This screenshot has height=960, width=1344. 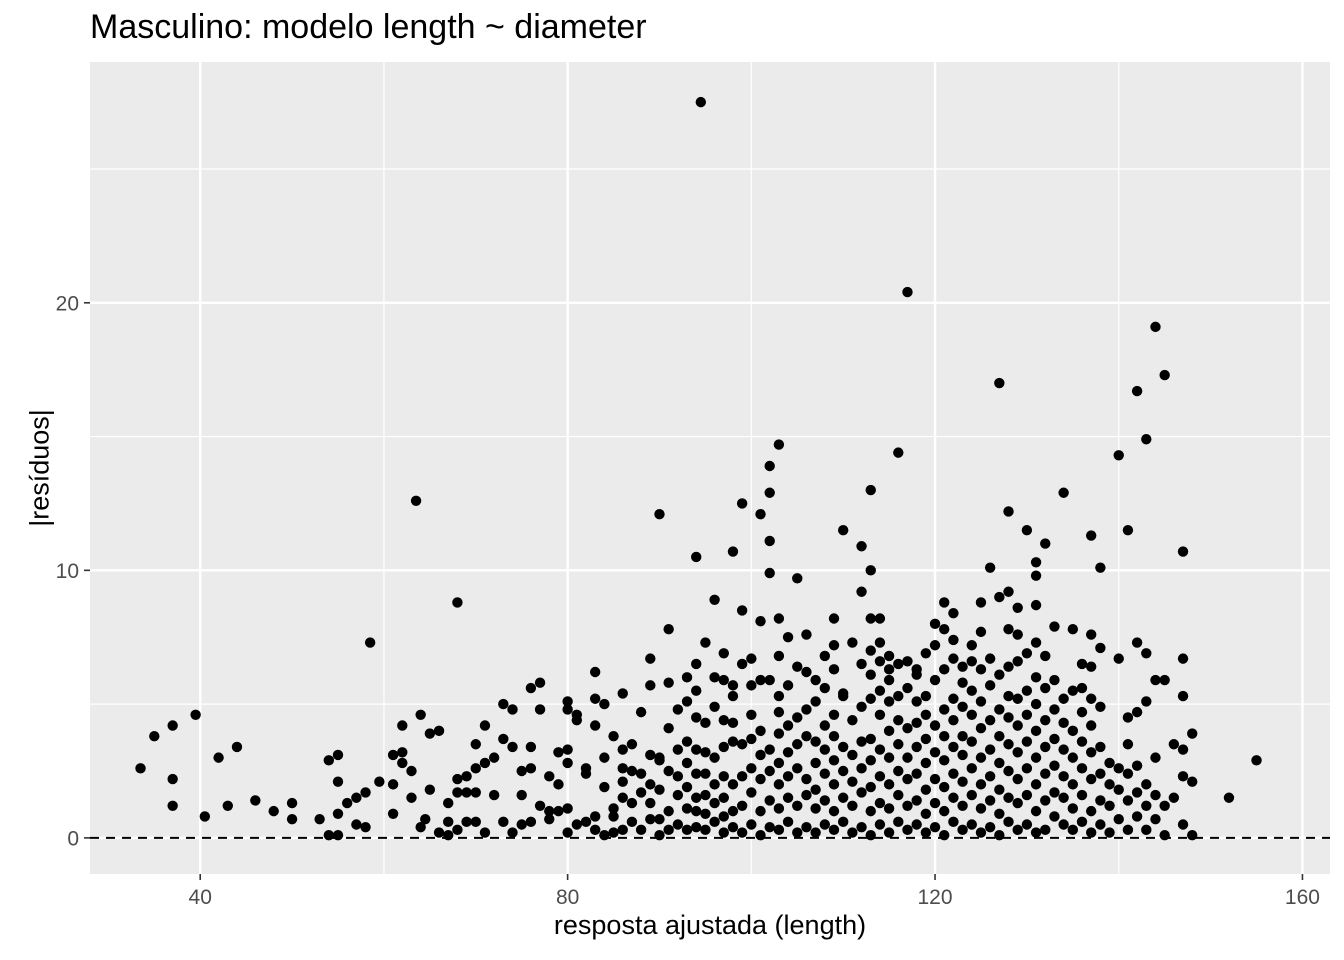 What do you see at coordinates (567, 897) in the screenshot?
I see `x-tick-label: 80` at bounding box center [567, 897].